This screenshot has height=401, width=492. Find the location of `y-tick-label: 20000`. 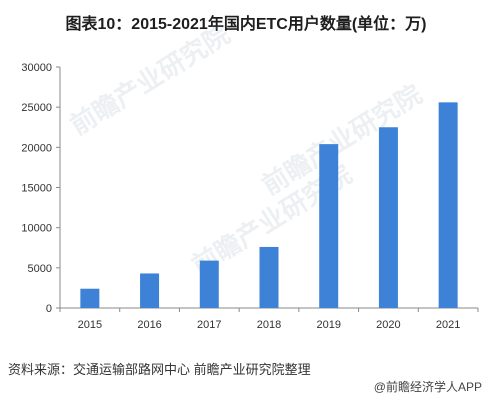

y-tick-label: 20000 is located at coordinates (36, 148).